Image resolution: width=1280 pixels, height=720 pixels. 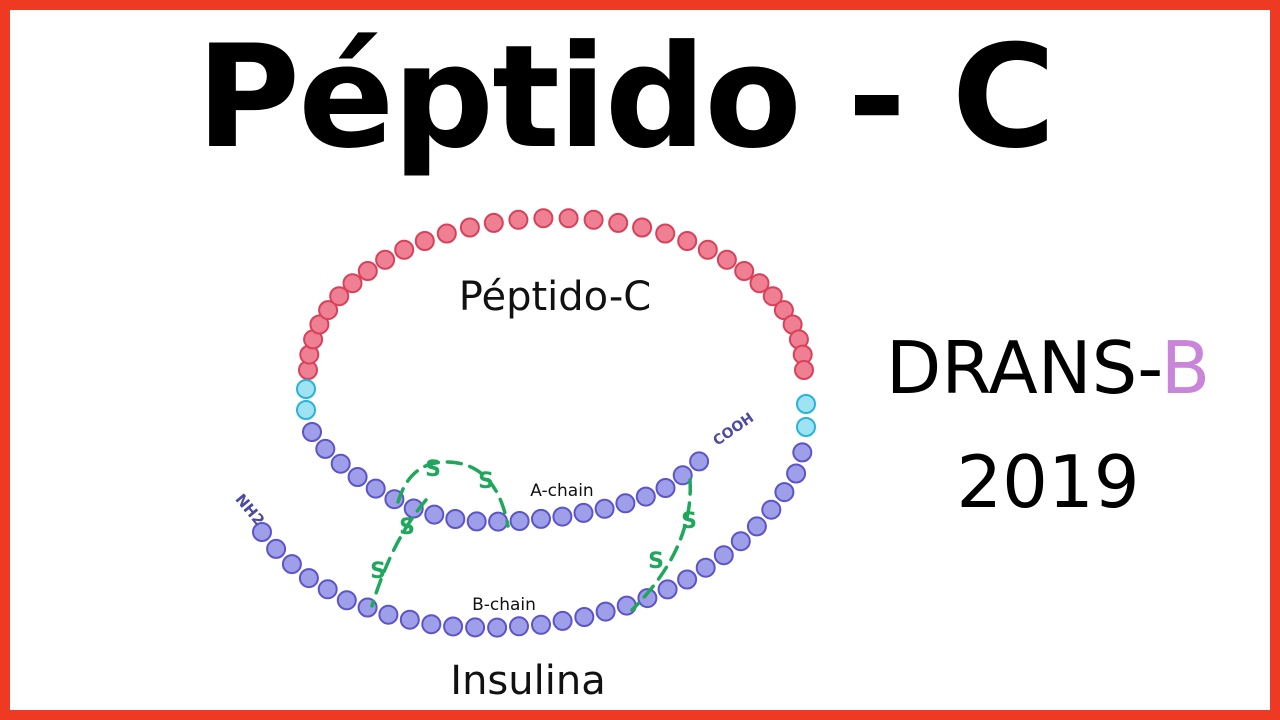 I want to click on brand-prefix: DRANS-, so click(x=1023, y=368).